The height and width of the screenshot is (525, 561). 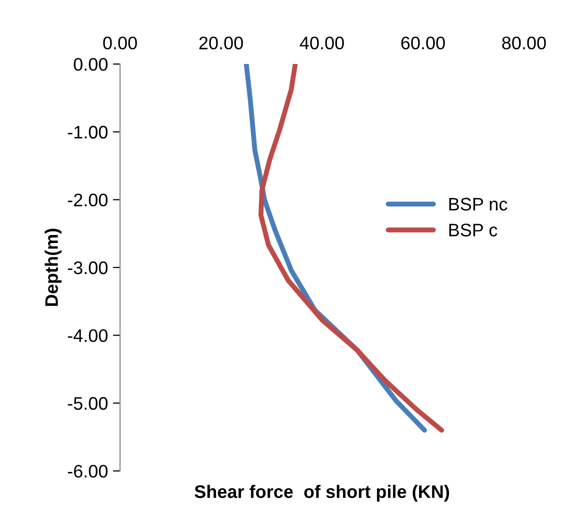 I want to click on x-tick-label: 80.00, so click(x=524, y=43).